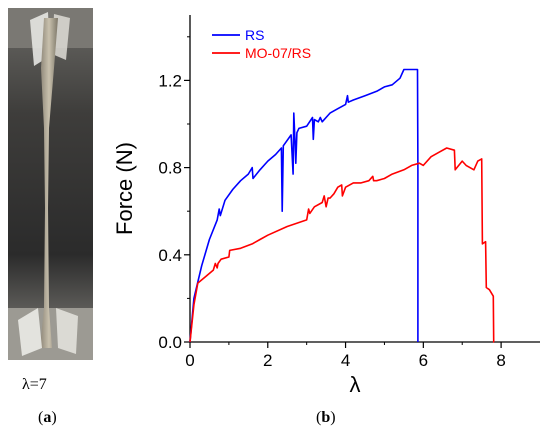 The image size is (550, 440). Describe the element at coordinates (278, 53) in the screenshot. I see `legend-label: MO-07/RS` at that location.